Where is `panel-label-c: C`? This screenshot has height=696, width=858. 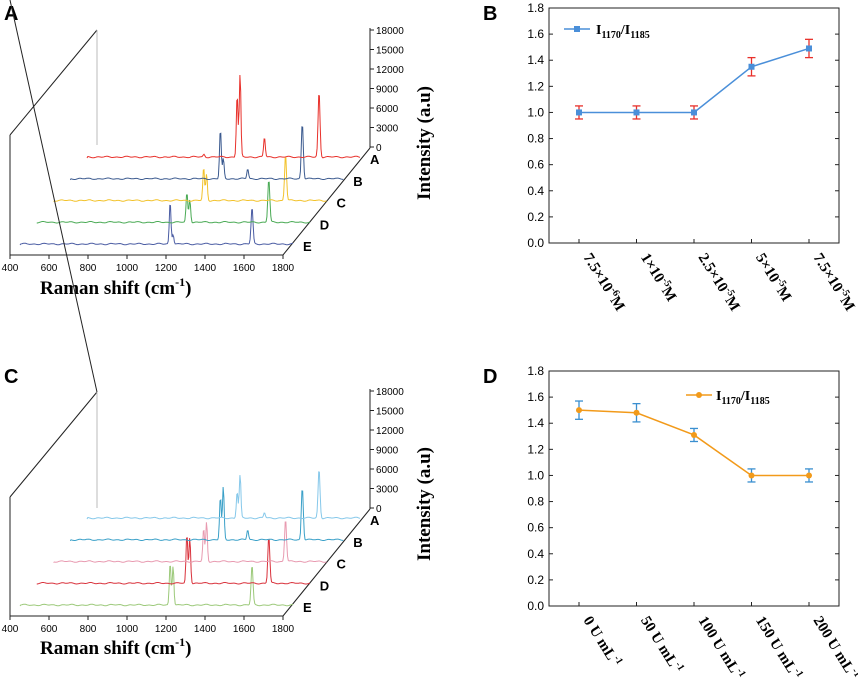
panel-label-c: C is located at coordinates (11, 377).